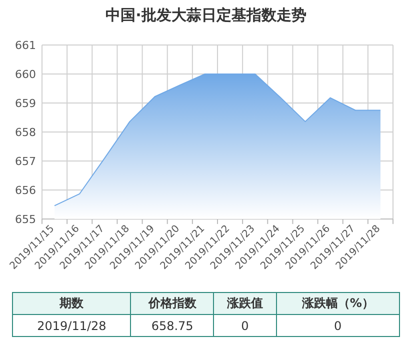 Image resolution: width=412 pixels, height=342 pixels. I want to click on y-tick-label: 658, so click(25, 132).